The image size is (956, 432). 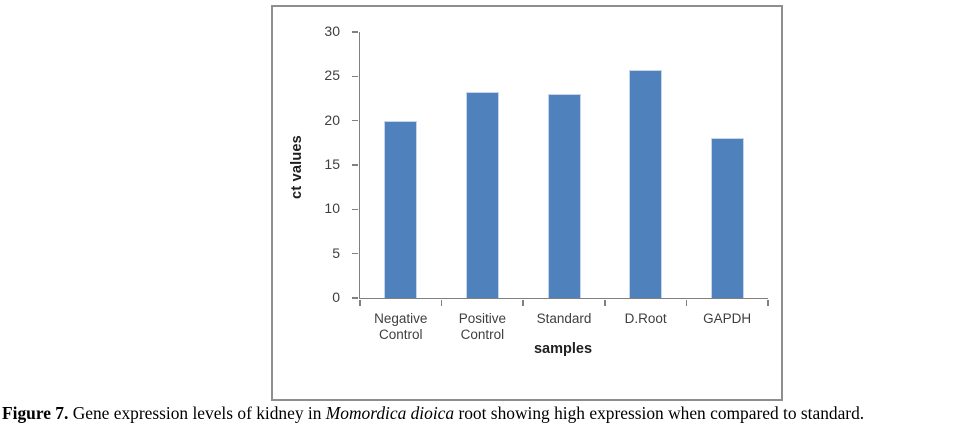 What do you see at coordinates (35, 413) in the screenshot?
I see `caption-figure-label: Figure 7.` at bounding box center [35, 413].